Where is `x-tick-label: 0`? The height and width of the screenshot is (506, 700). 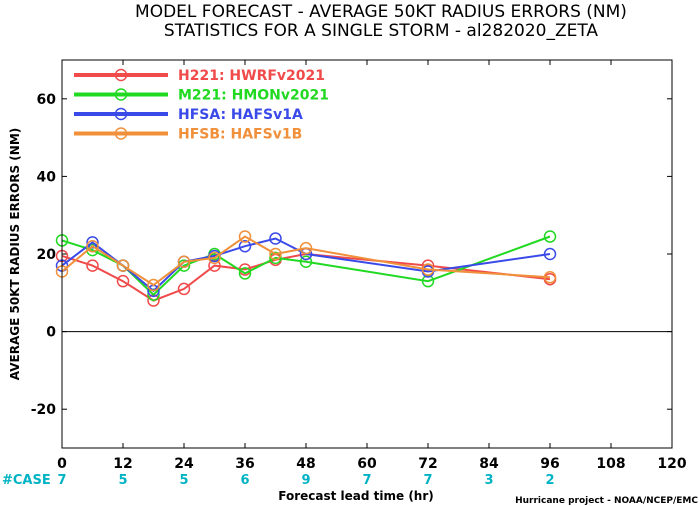 x-tick-label: 0 is located at coordinates (62, 464).